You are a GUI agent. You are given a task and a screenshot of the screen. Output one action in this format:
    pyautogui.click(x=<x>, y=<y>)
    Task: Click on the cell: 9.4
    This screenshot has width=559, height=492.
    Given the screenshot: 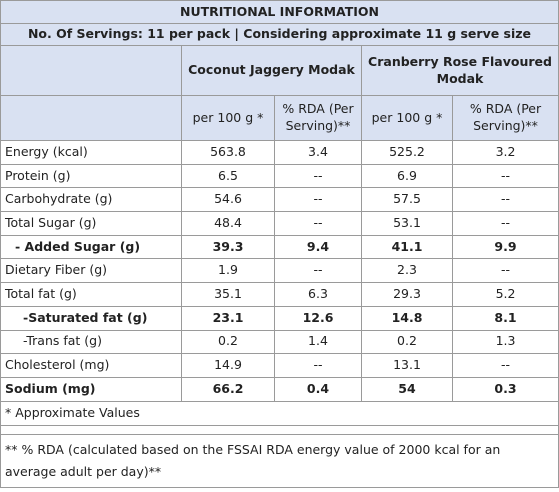 What is the action you would take?
    pyautogui.click(x=318, y=247)
    